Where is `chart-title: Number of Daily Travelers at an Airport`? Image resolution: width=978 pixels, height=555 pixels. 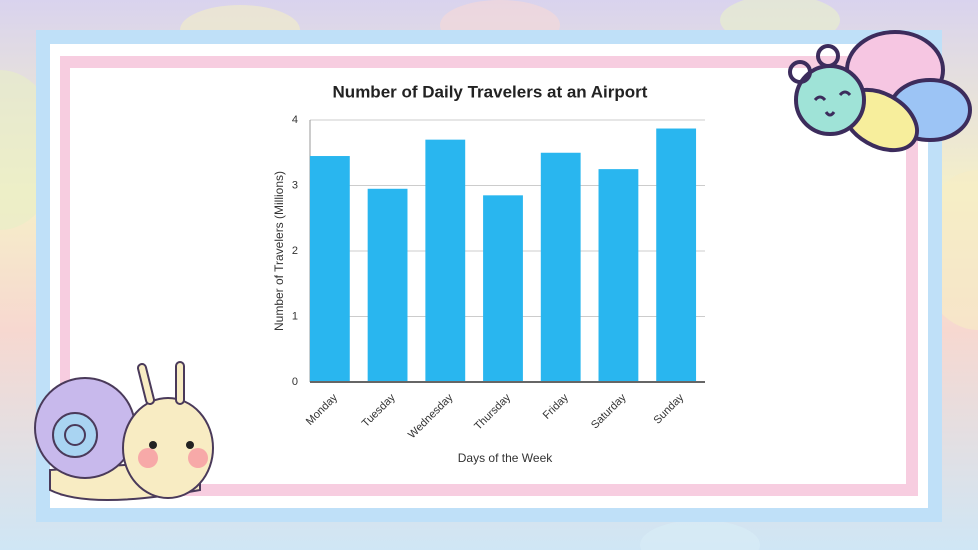 chart-title: Number of Daily Travelers at an Airport is located at coordinates (490, 91).